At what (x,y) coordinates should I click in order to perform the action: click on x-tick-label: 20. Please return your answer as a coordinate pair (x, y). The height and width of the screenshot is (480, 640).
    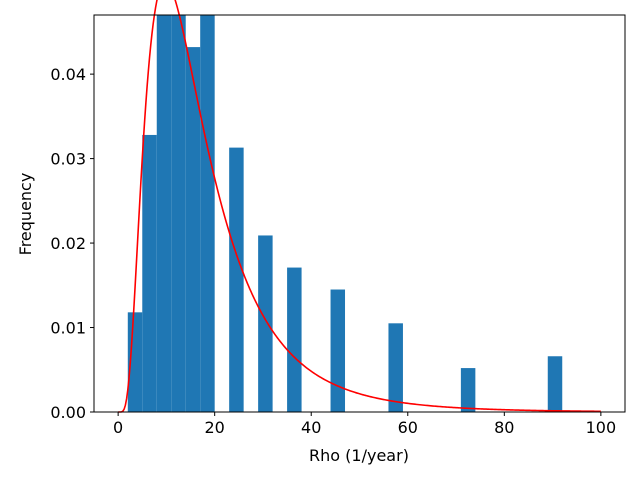
    Looking at the image, I should click on (215, 427).